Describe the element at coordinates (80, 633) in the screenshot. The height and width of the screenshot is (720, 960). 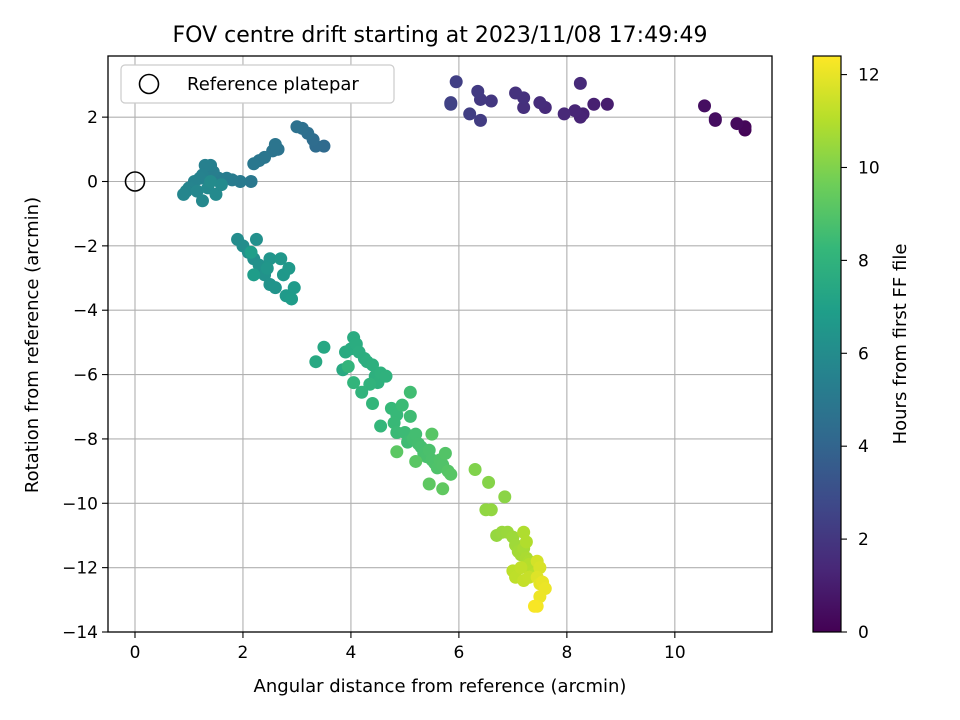
I see `y-tick-label: −14` at that location.